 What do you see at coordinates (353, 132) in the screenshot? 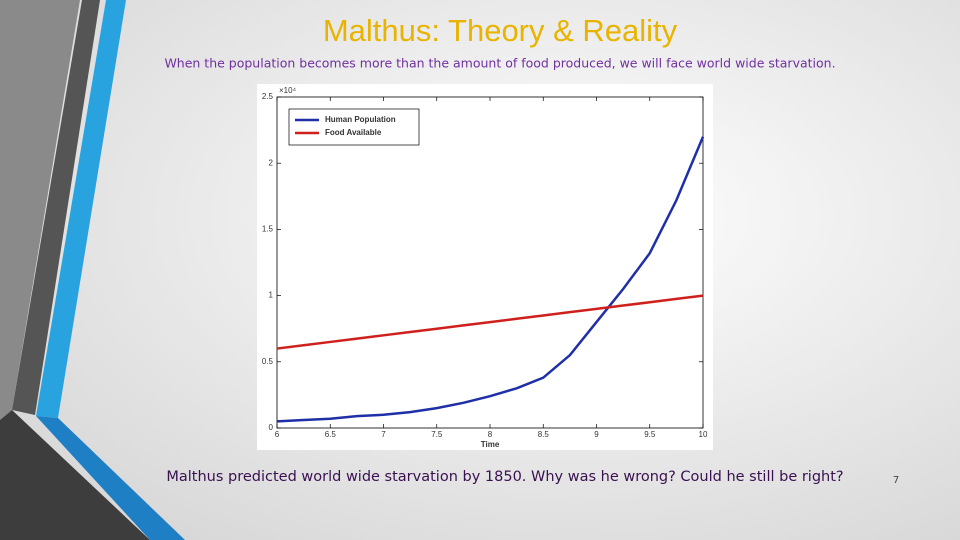
I see `legend-label: Food Available` at bounding box center [353, 132].